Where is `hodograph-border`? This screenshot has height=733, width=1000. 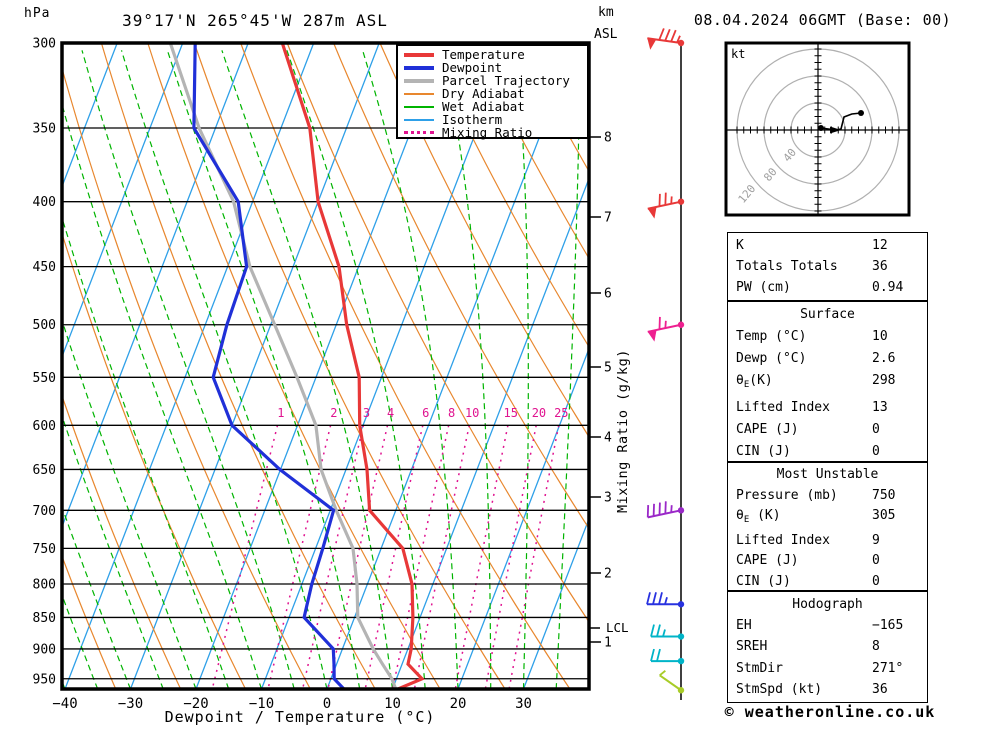
hodograph-border is located at coordinates (817, 129).